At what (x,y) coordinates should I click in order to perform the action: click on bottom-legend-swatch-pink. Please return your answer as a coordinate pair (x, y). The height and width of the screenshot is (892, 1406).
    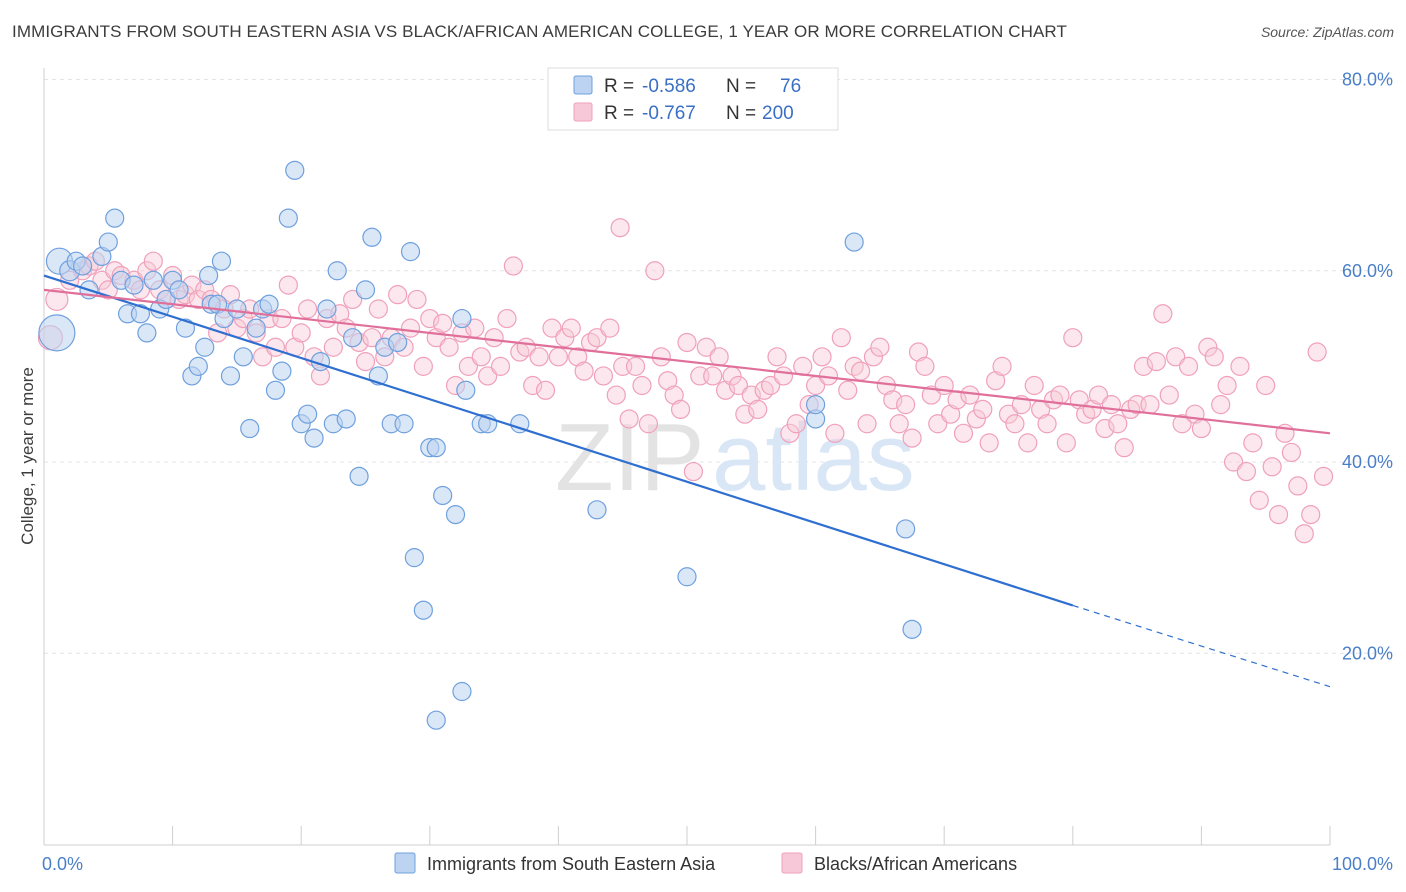
    Looking at the image, I should click on (792, 863).